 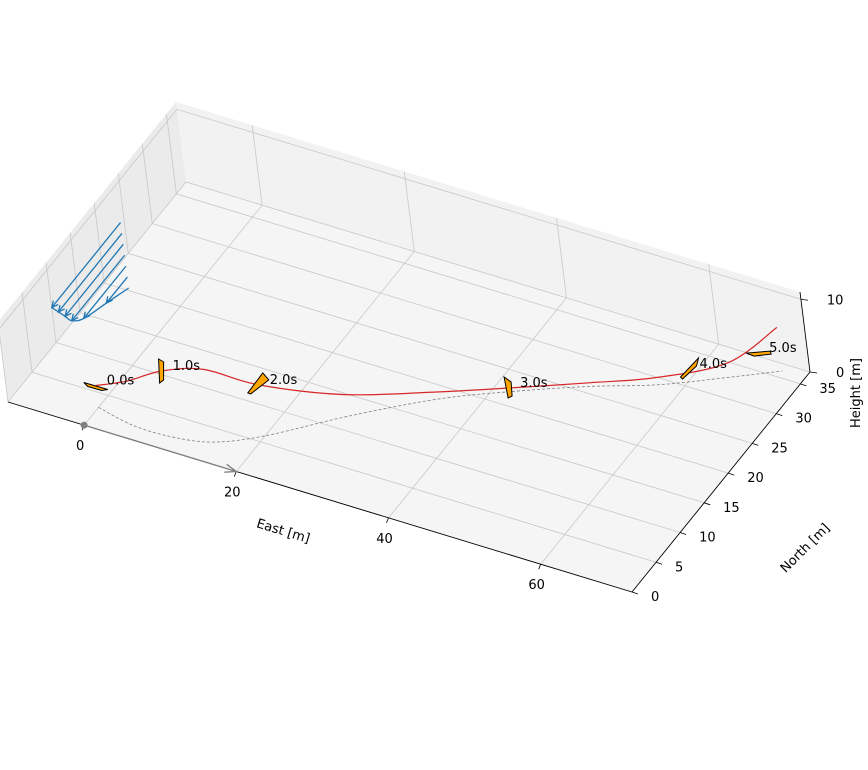 What do you see at coordinates (827, 389) in the screenshot?
I see `y-tick-label: 35` at bounding box center [827, 389].